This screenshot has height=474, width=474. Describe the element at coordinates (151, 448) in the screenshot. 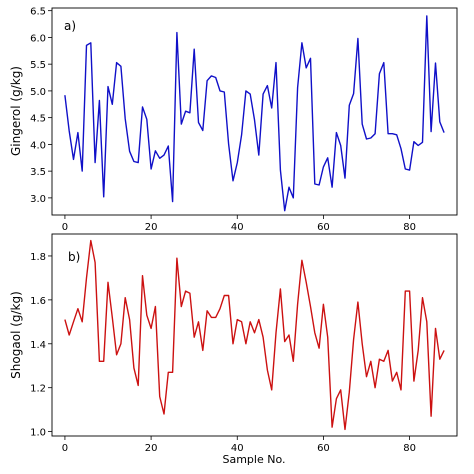

I see `panel-b-x-tick-label: 20` at that location.